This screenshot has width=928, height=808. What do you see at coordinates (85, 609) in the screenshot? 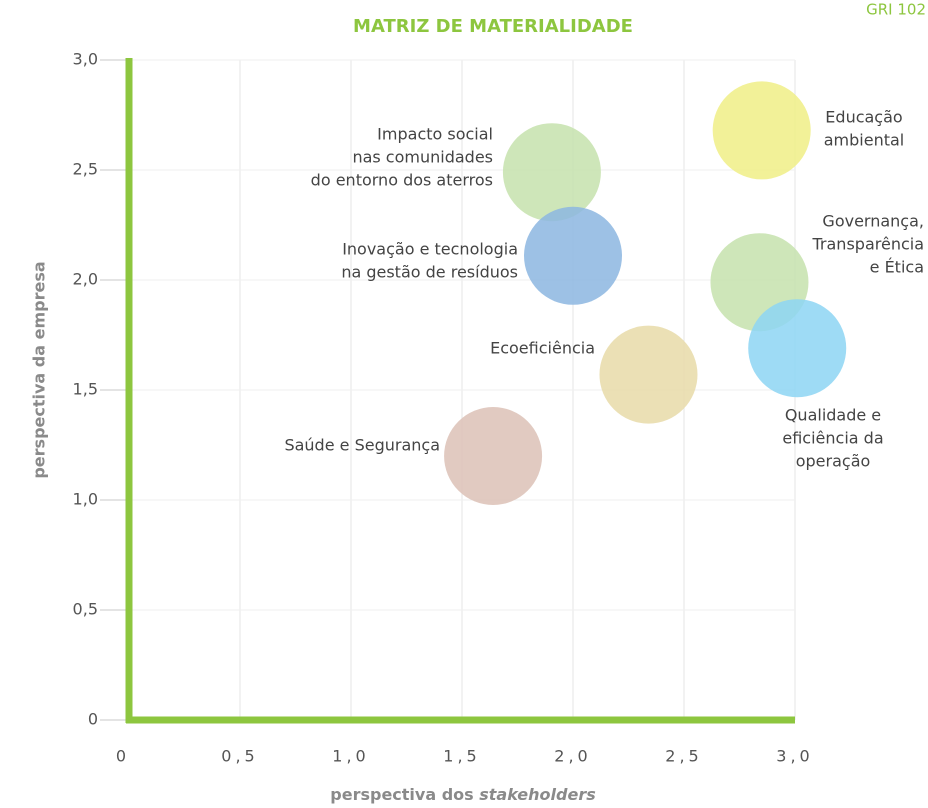
I see `y-tick-label: 0,5` at bounding box center [85, 609].